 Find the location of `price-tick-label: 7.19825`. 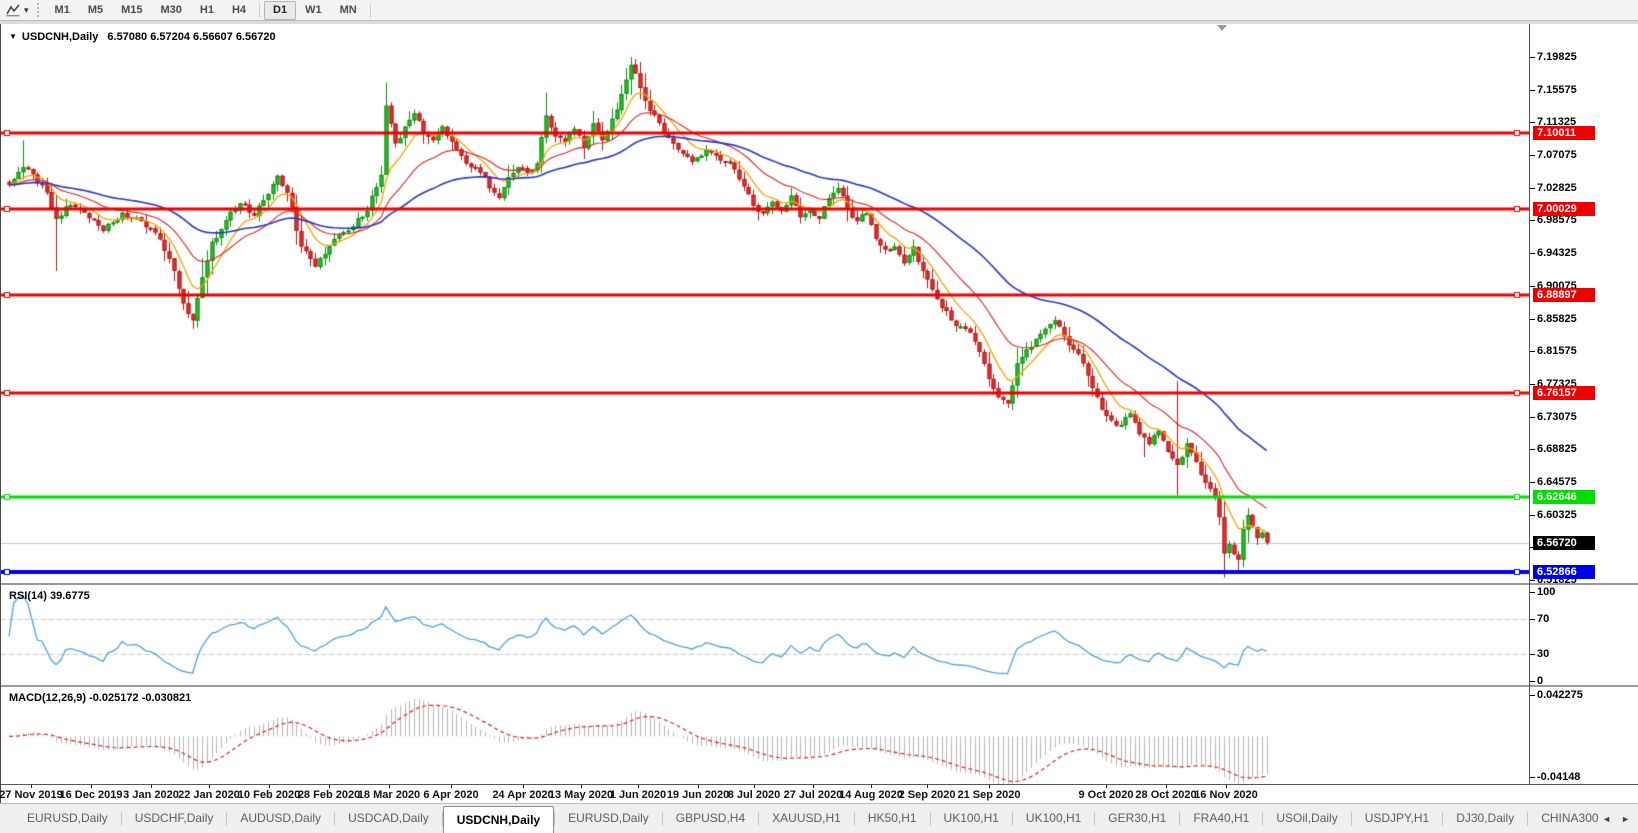

price-tick-label: 7.19825 is located at coordinates (1553, 56).